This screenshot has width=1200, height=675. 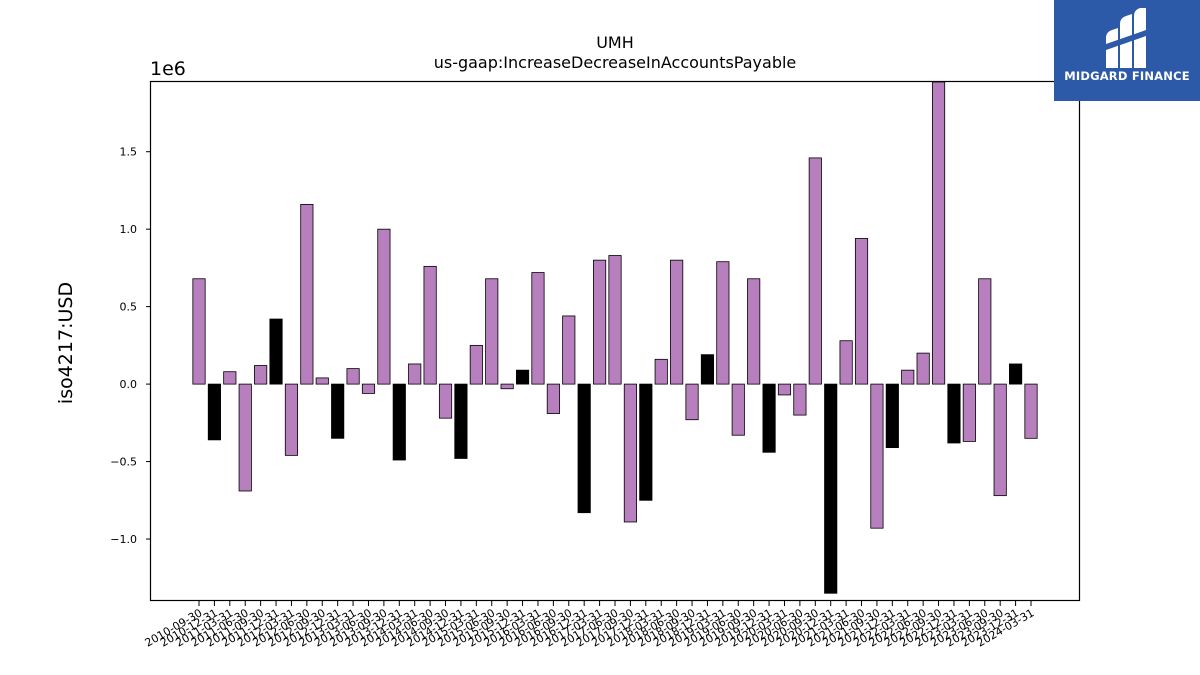 What do you see at coordinates (129, 384) in the screenshot?
I see `y-tick-label: 0.0` at bounding box center [129, 384].